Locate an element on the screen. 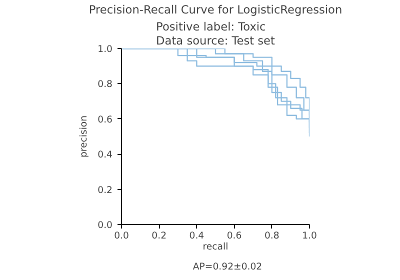 The width and height of the screenshot is (400, 280). x-tick-label: 1.0 is located at coordinates (309, 236).